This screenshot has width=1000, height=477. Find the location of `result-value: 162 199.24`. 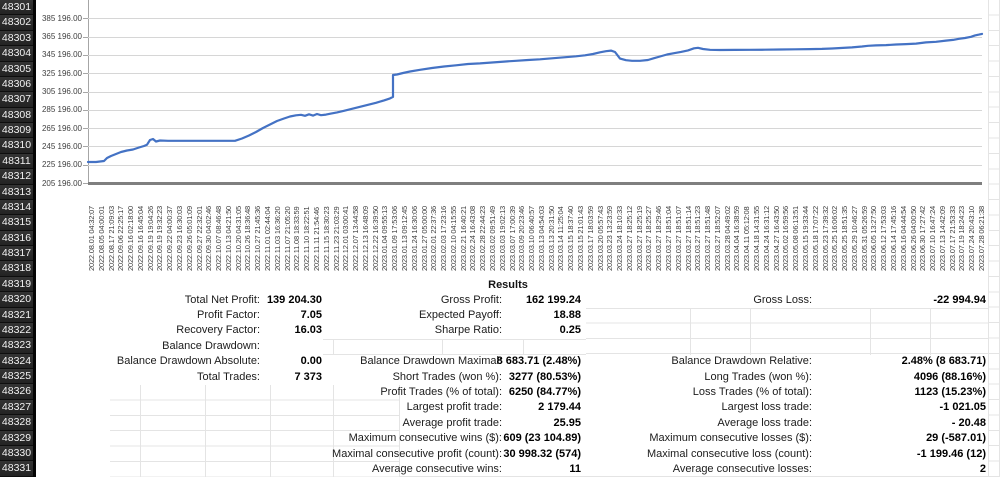

result-value: 162 199.24 is located at coordinates (553, 299).